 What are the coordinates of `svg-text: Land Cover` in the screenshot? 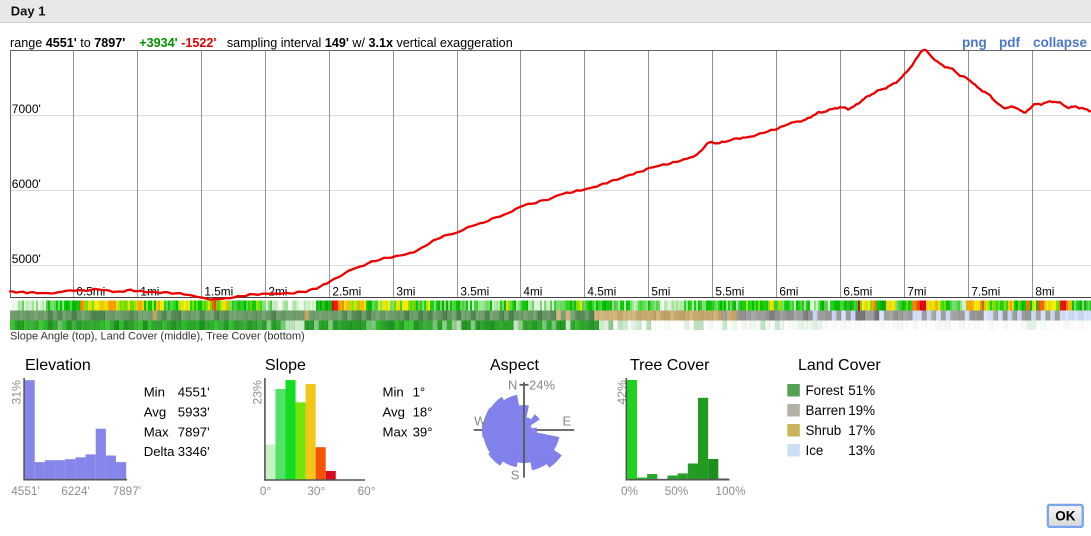 It's located at (839, 365).